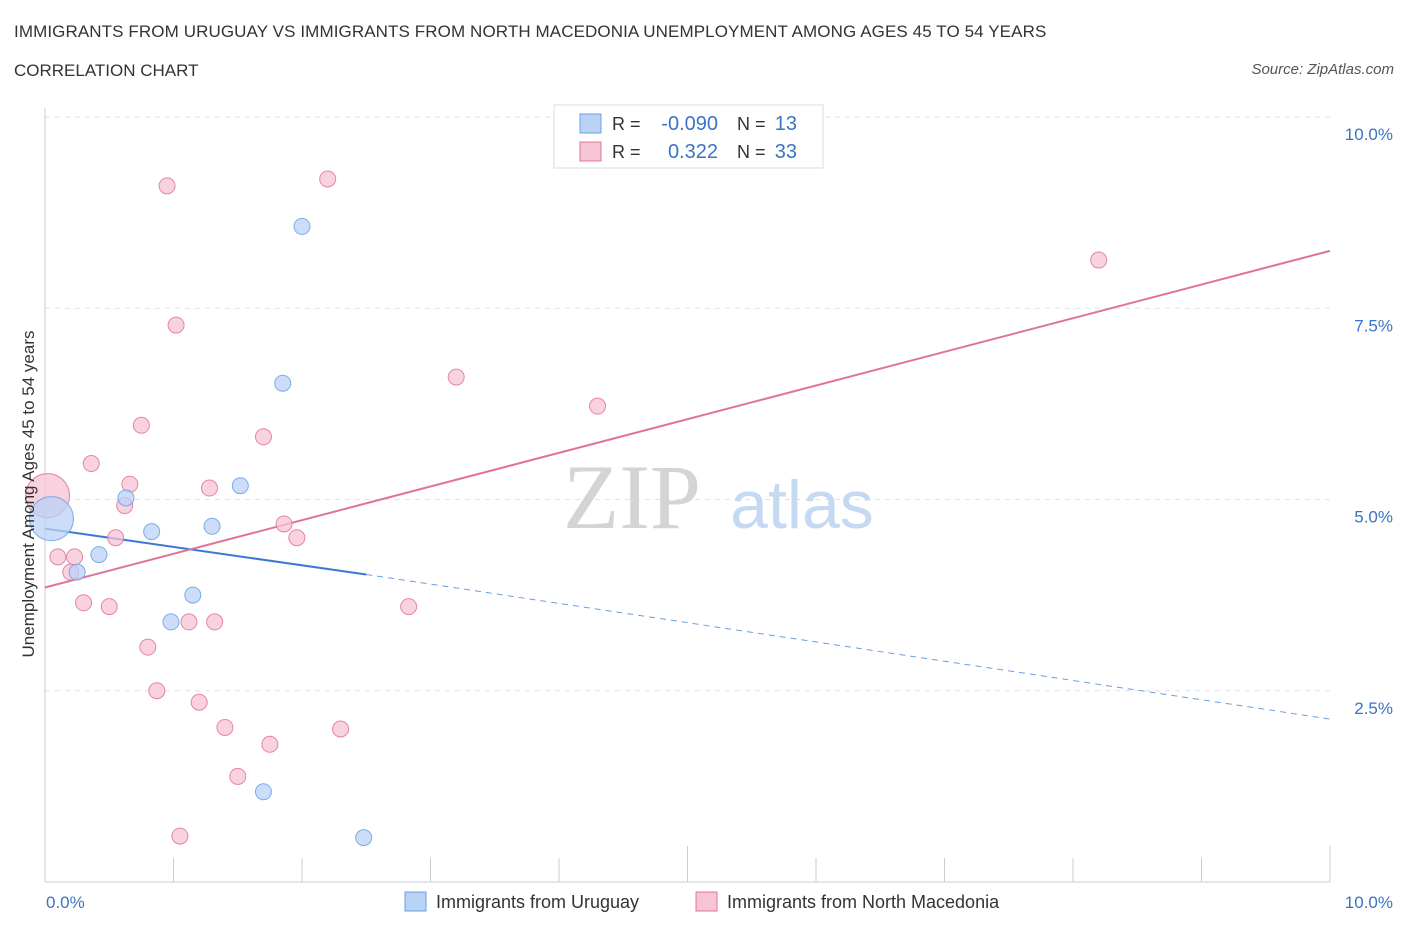 Image resolution: width=1406 pixels, height=930 pixels. What do you see at coordinates (626, 152) in the screenshot?
I see `macedonia-r-label: R =` at bounding box center [626, 152].